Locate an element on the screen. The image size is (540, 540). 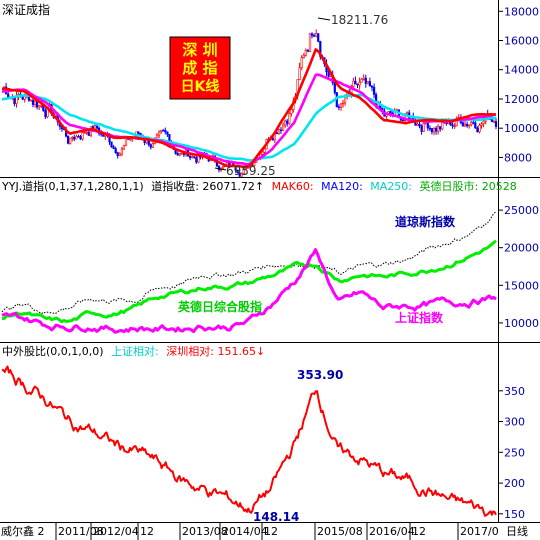
x-tick-label: 2017/0 is located at coordinates (479, 531).